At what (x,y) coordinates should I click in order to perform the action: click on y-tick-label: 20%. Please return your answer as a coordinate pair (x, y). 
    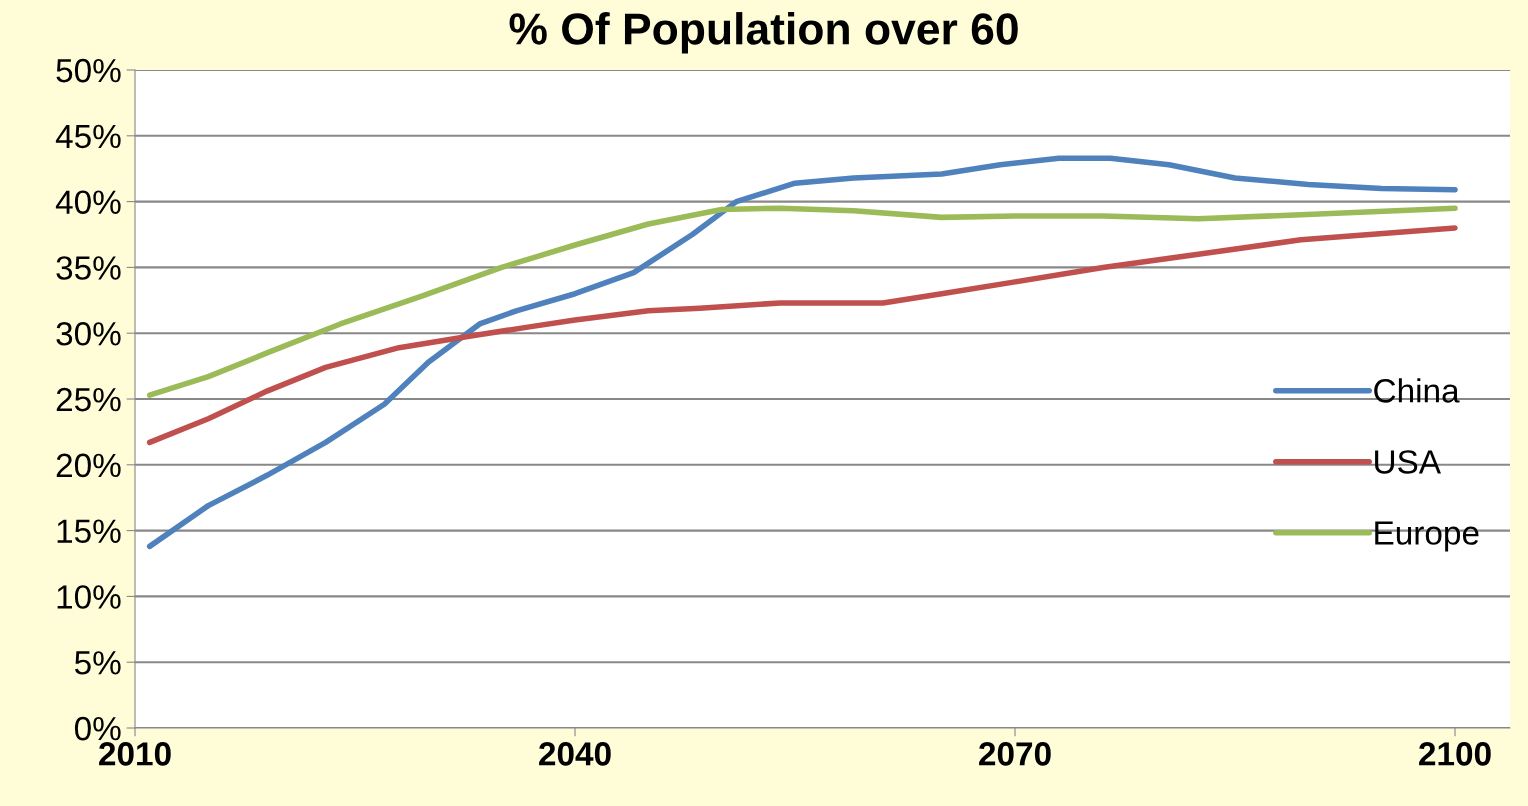
    Looking at the image, I should click on (88, 465).